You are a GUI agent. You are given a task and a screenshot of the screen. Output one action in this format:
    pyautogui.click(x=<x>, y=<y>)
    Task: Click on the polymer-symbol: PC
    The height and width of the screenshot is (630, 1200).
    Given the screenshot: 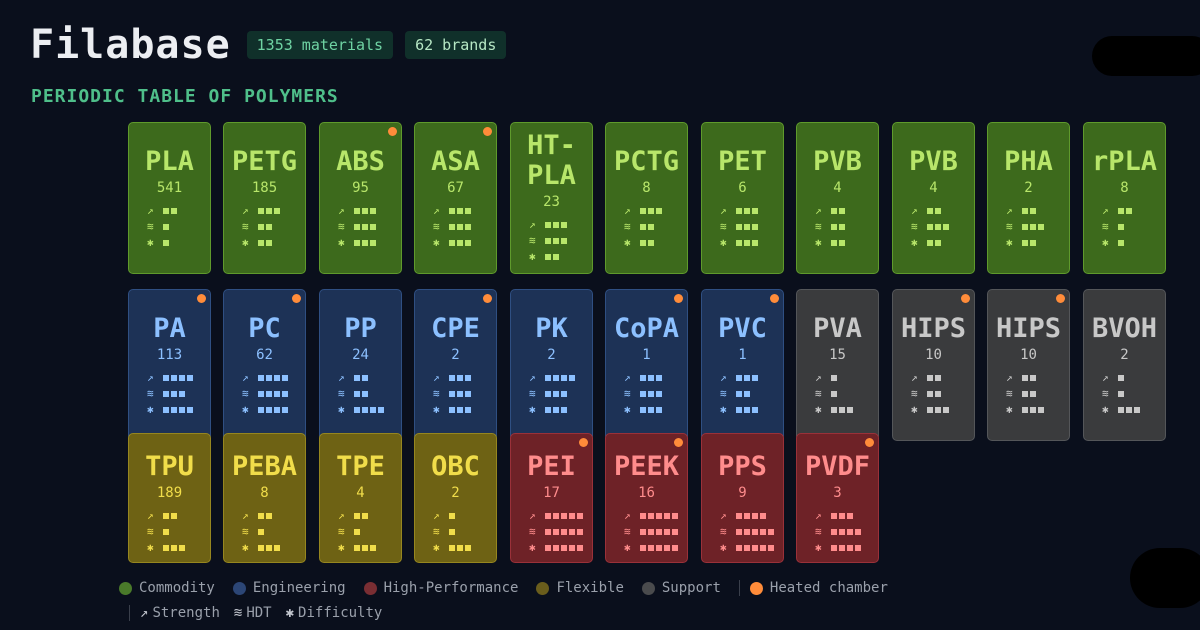 What is the action you would take?
    pyautogui.click(x=264, y=328)
    